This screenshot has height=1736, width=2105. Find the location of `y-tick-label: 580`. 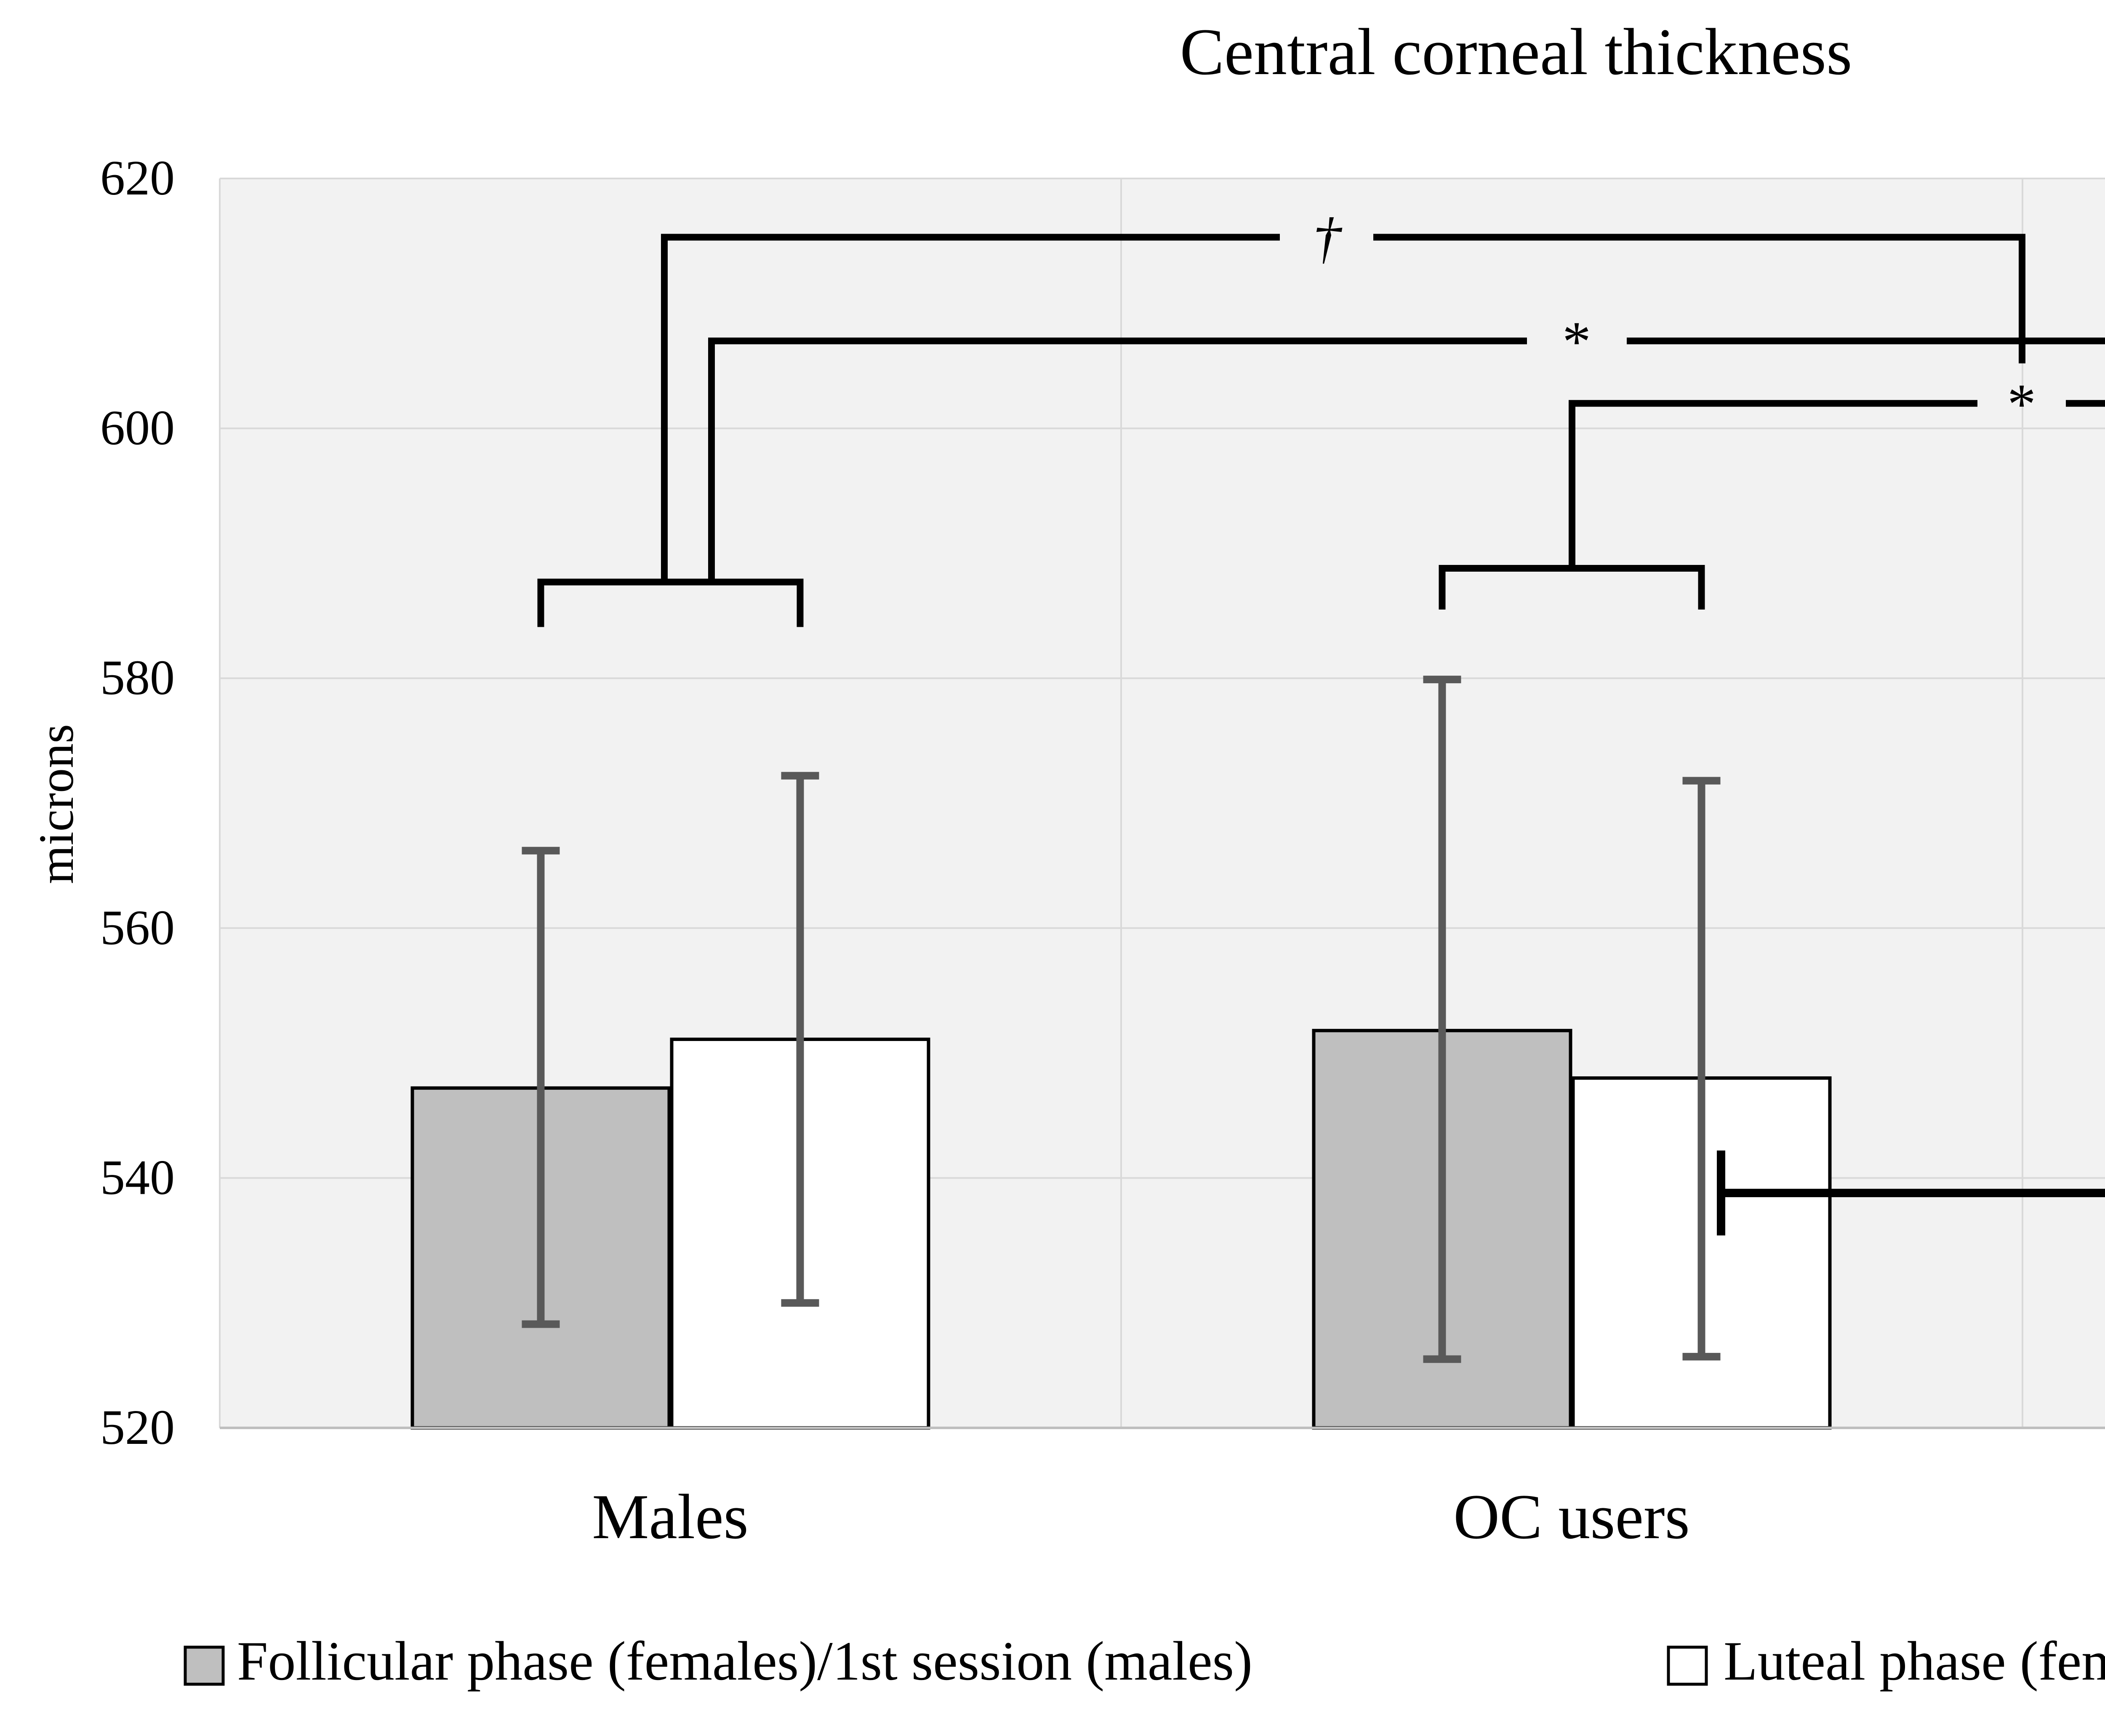

y-tick-label: 580 is located at coordinates (137, 677).